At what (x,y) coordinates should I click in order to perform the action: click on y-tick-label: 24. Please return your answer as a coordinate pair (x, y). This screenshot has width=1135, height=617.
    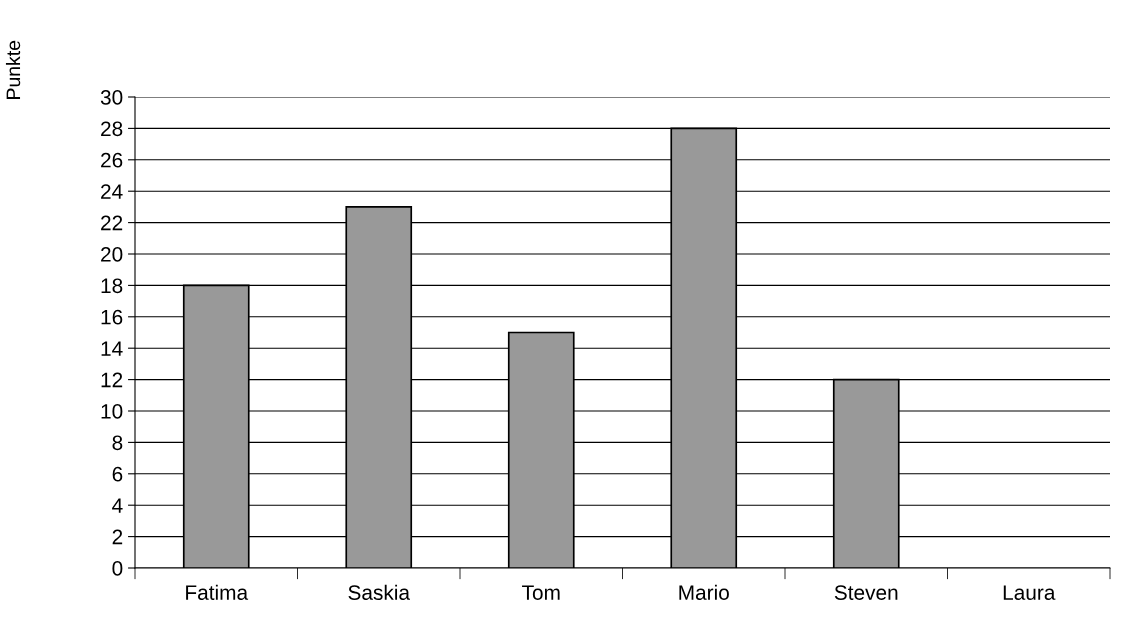
    Looking at the image, I should click on (112, 191).